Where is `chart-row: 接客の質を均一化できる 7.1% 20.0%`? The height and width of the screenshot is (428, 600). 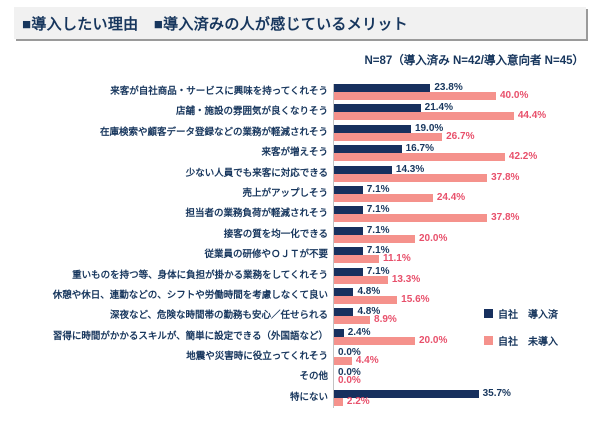 chart-row: 接客の質を均一化できる 7.1% 20.0% is located at coordinates (300, 234).